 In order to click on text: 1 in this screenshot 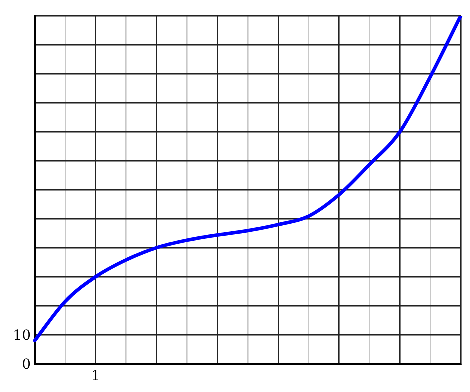, I will do `click(95, 376)`.